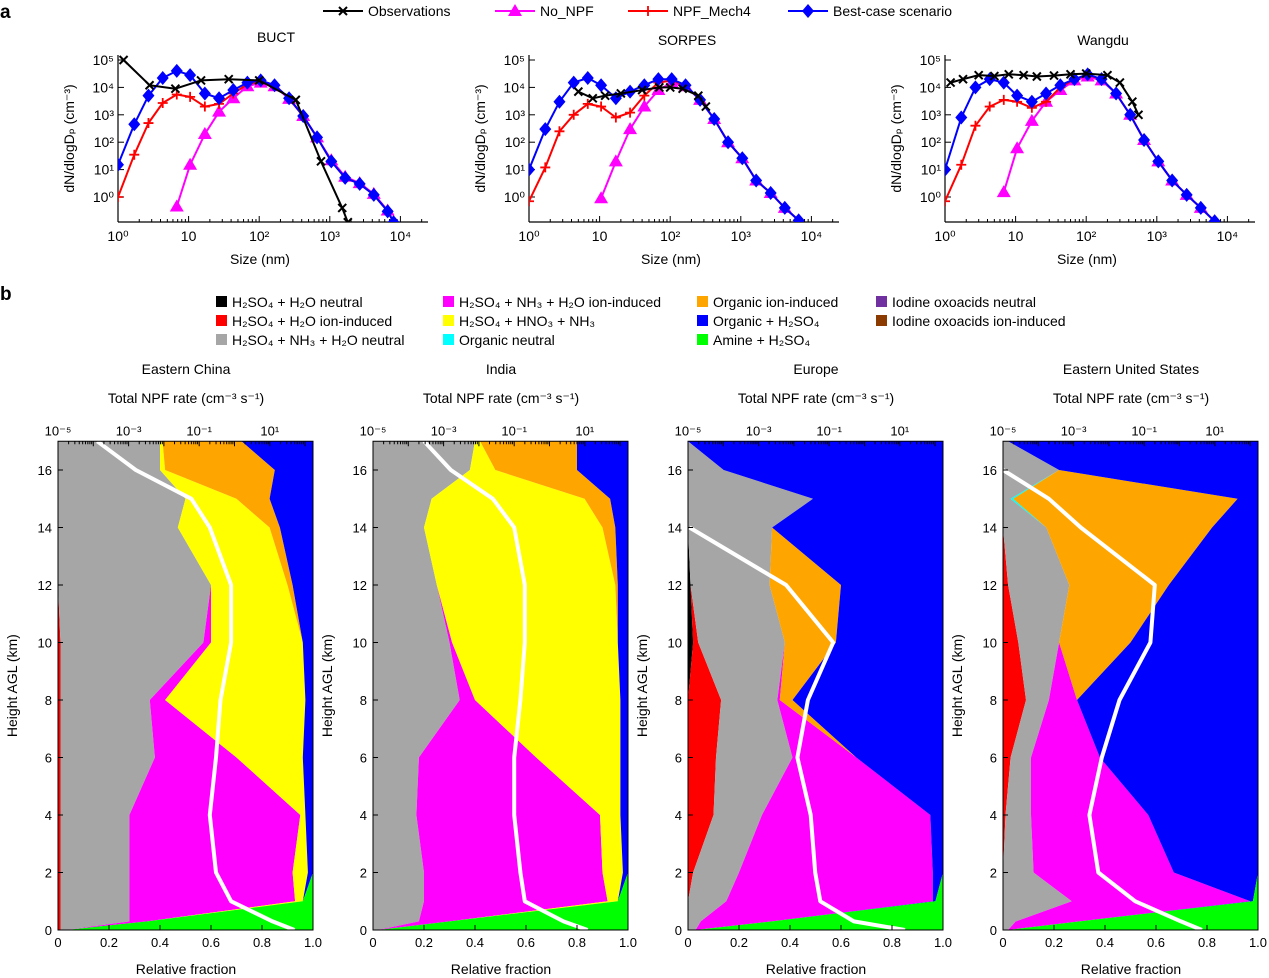  I want to click on x-tick-label: 10³, so click(1157, 236).